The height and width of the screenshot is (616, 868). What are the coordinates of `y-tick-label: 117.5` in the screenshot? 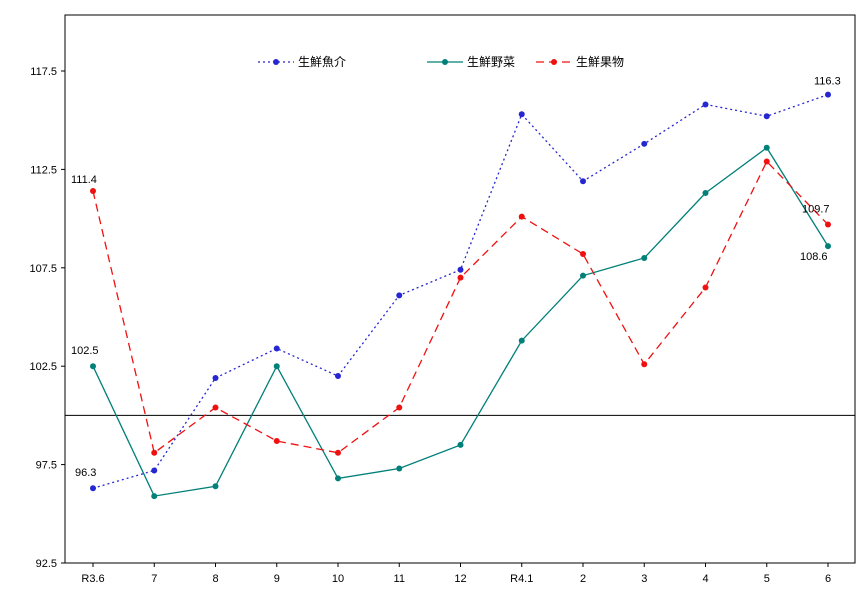 It's located at (43, 72).